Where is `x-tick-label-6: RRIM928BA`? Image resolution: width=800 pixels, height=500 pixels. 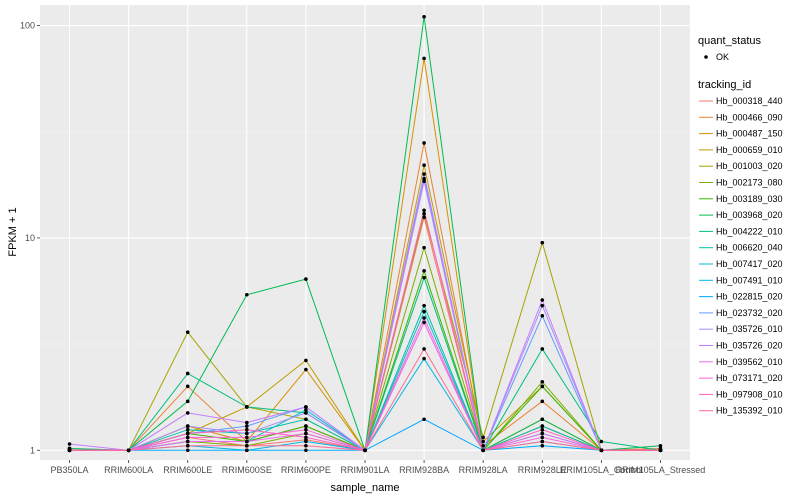
x-tick-label-6: RRIM928BA is located at coordinates (424, 470).